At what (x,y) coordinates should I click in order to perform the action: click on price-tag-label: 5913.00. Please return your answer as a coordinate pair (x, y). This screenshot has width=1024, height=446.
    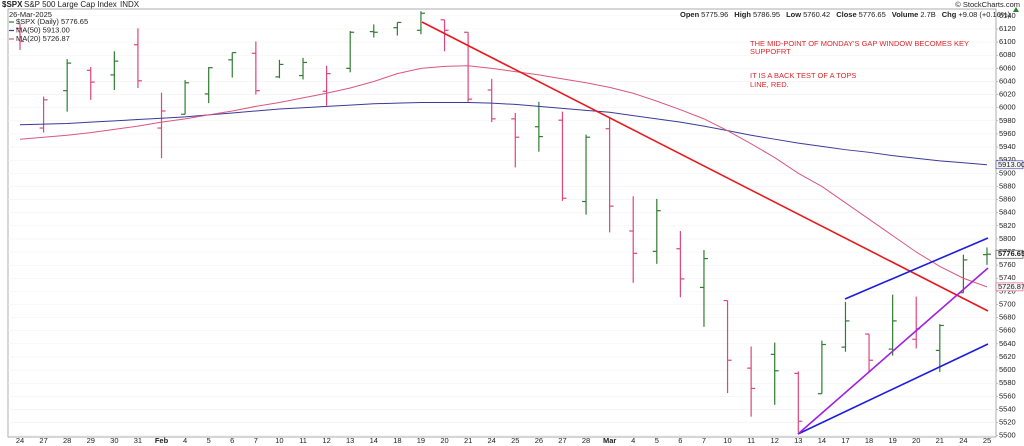
    Looking at the image, I should click on (1011, 164).